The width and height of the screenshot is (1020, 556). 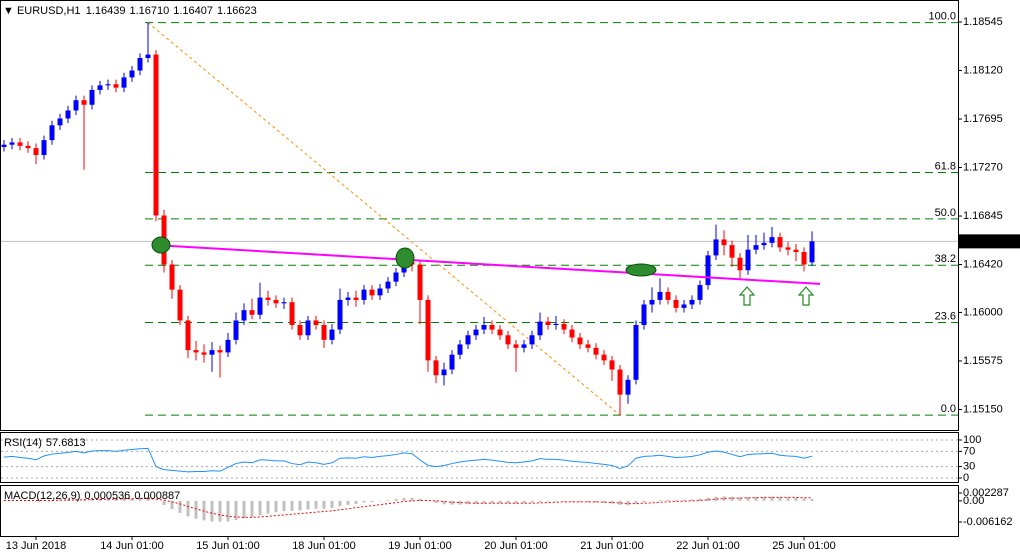 I want to click on y-tick-label: 1.15575, so click(x=983, y=361).